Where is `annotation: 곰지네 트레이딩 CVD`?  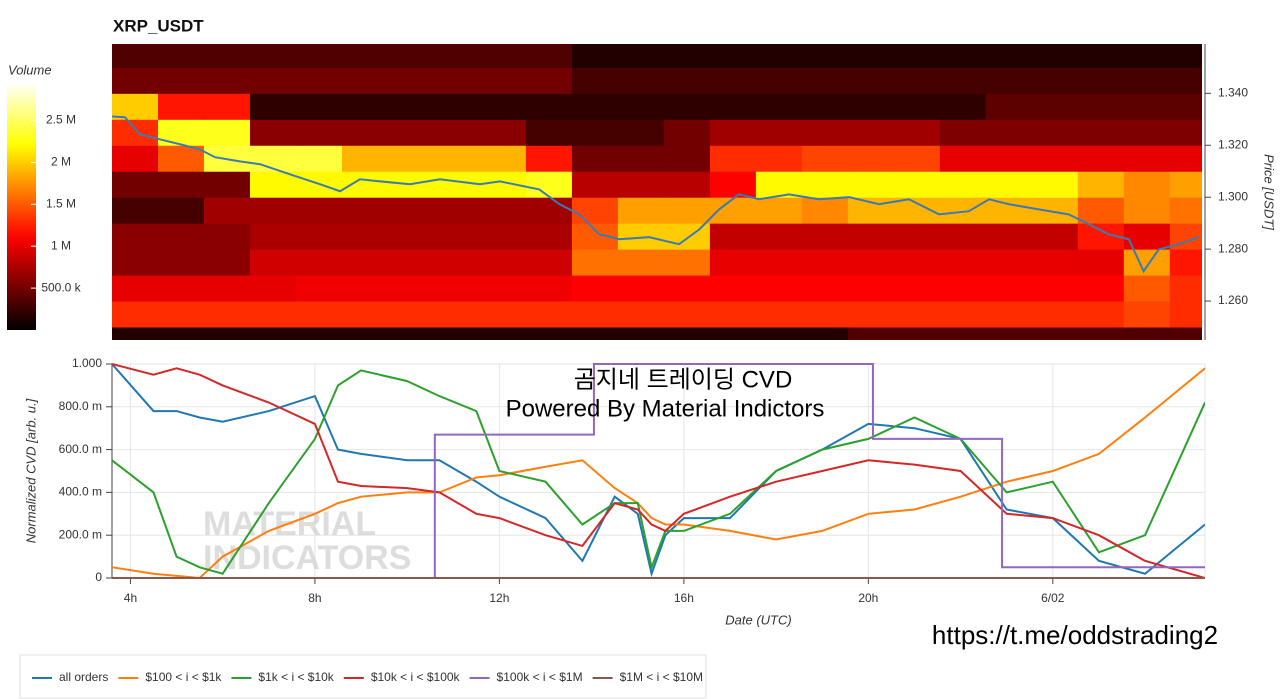 annotation: 곰지네 트레이딩 CVD is located at coordinates (683, 379).